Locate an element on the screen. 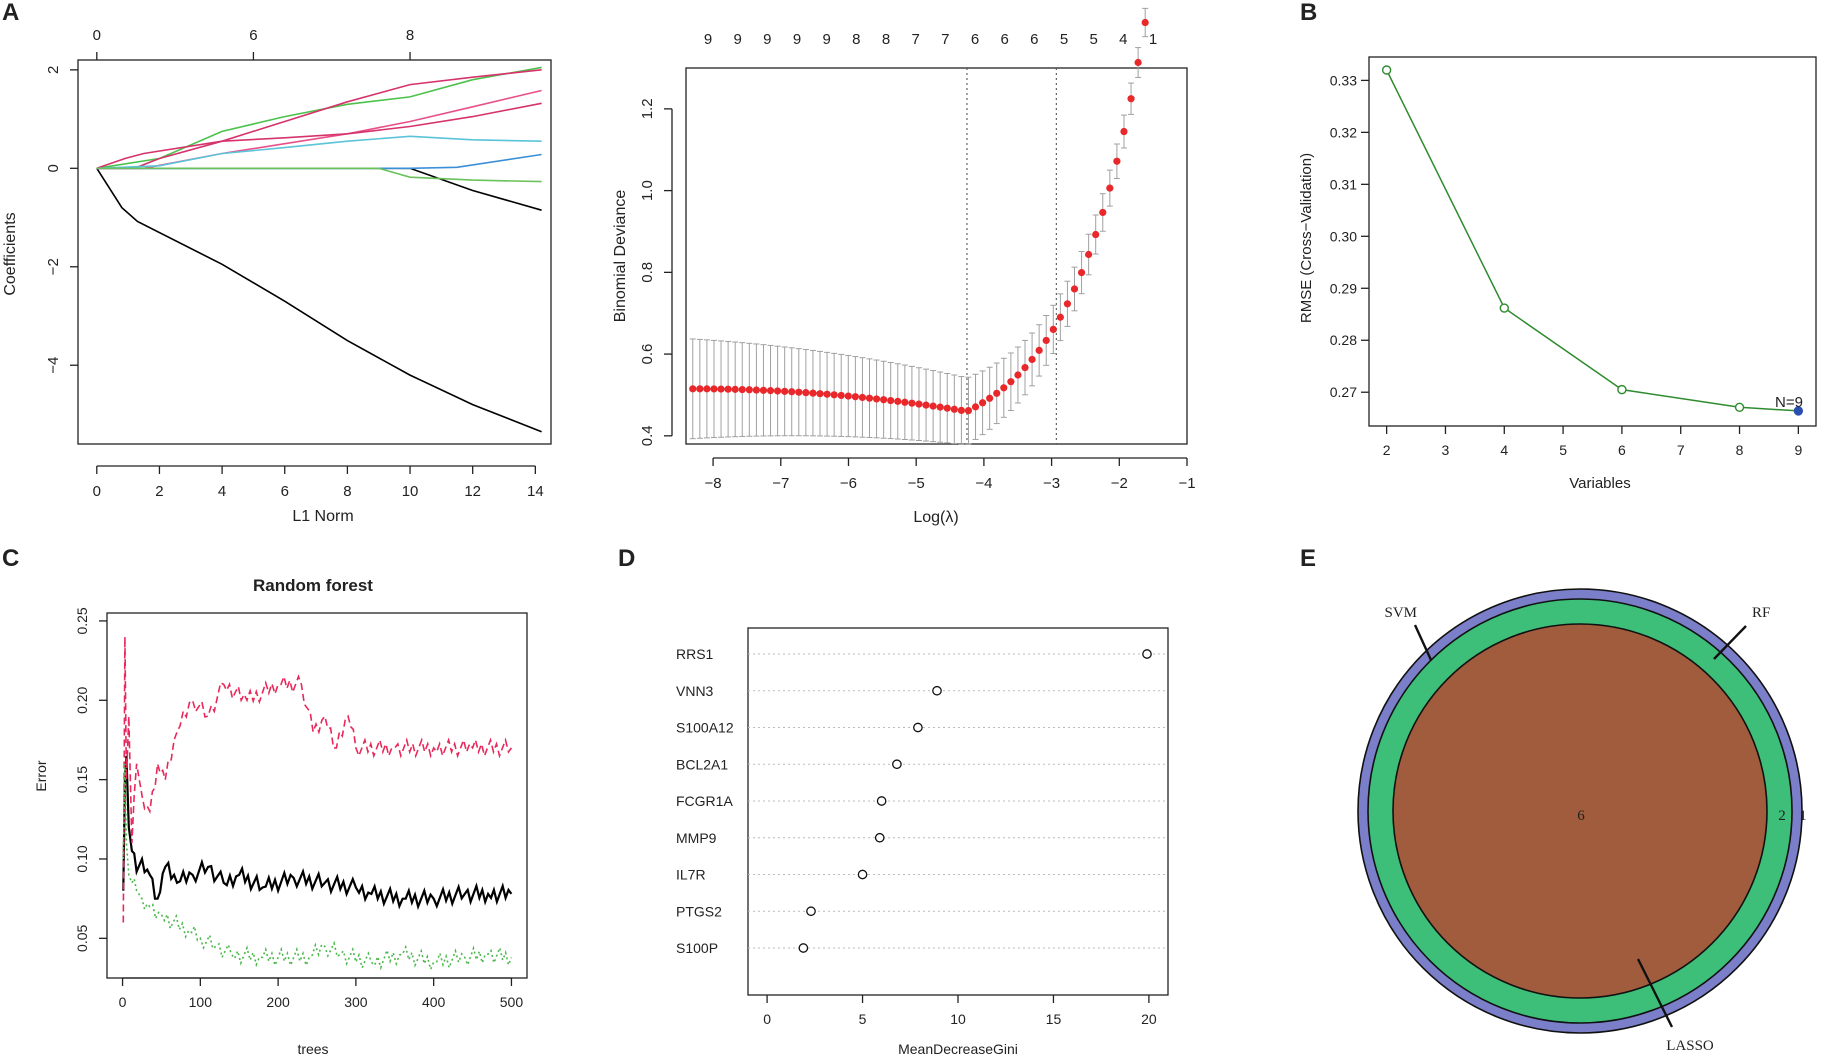 The height and width of the screenshot is (1057, 1830). x-tick-label: −7 is located at coordinates (780, 483).